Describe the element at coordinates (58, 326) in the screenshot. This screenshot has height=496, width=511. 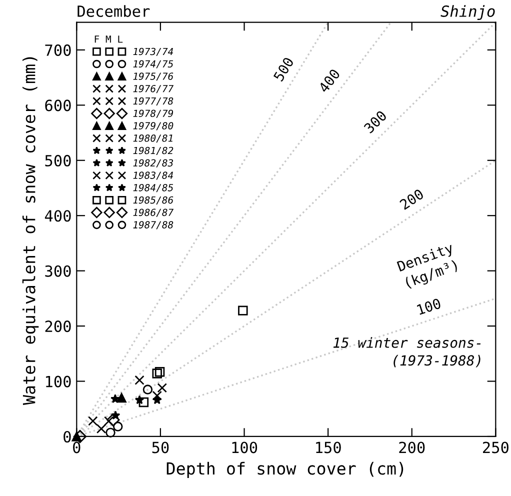
I see `y-tick-label: 200` at that location.